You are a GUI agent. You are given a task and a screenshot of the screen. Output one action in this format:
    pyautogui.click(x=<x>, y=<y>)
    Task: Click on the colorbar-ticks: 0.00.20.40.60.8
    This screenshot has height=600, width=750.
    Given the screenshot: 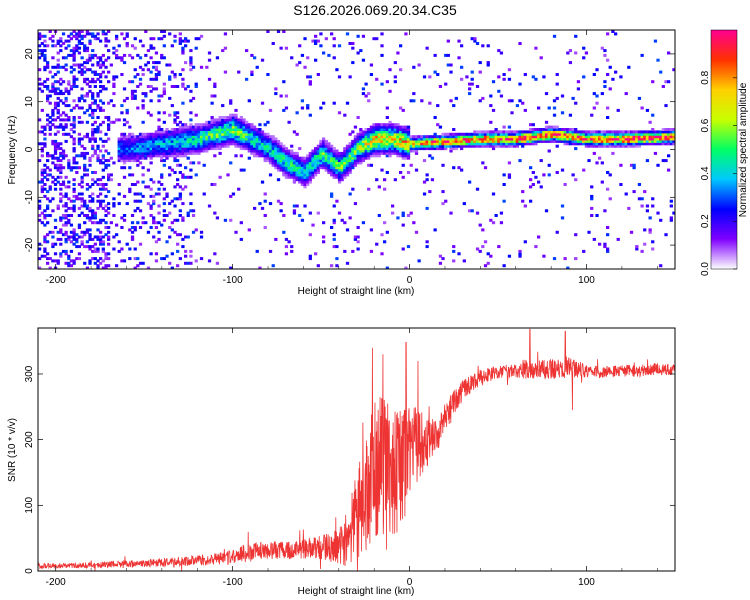 What is the action you would take?
    pyautogui.click(x=718, y=173)
    